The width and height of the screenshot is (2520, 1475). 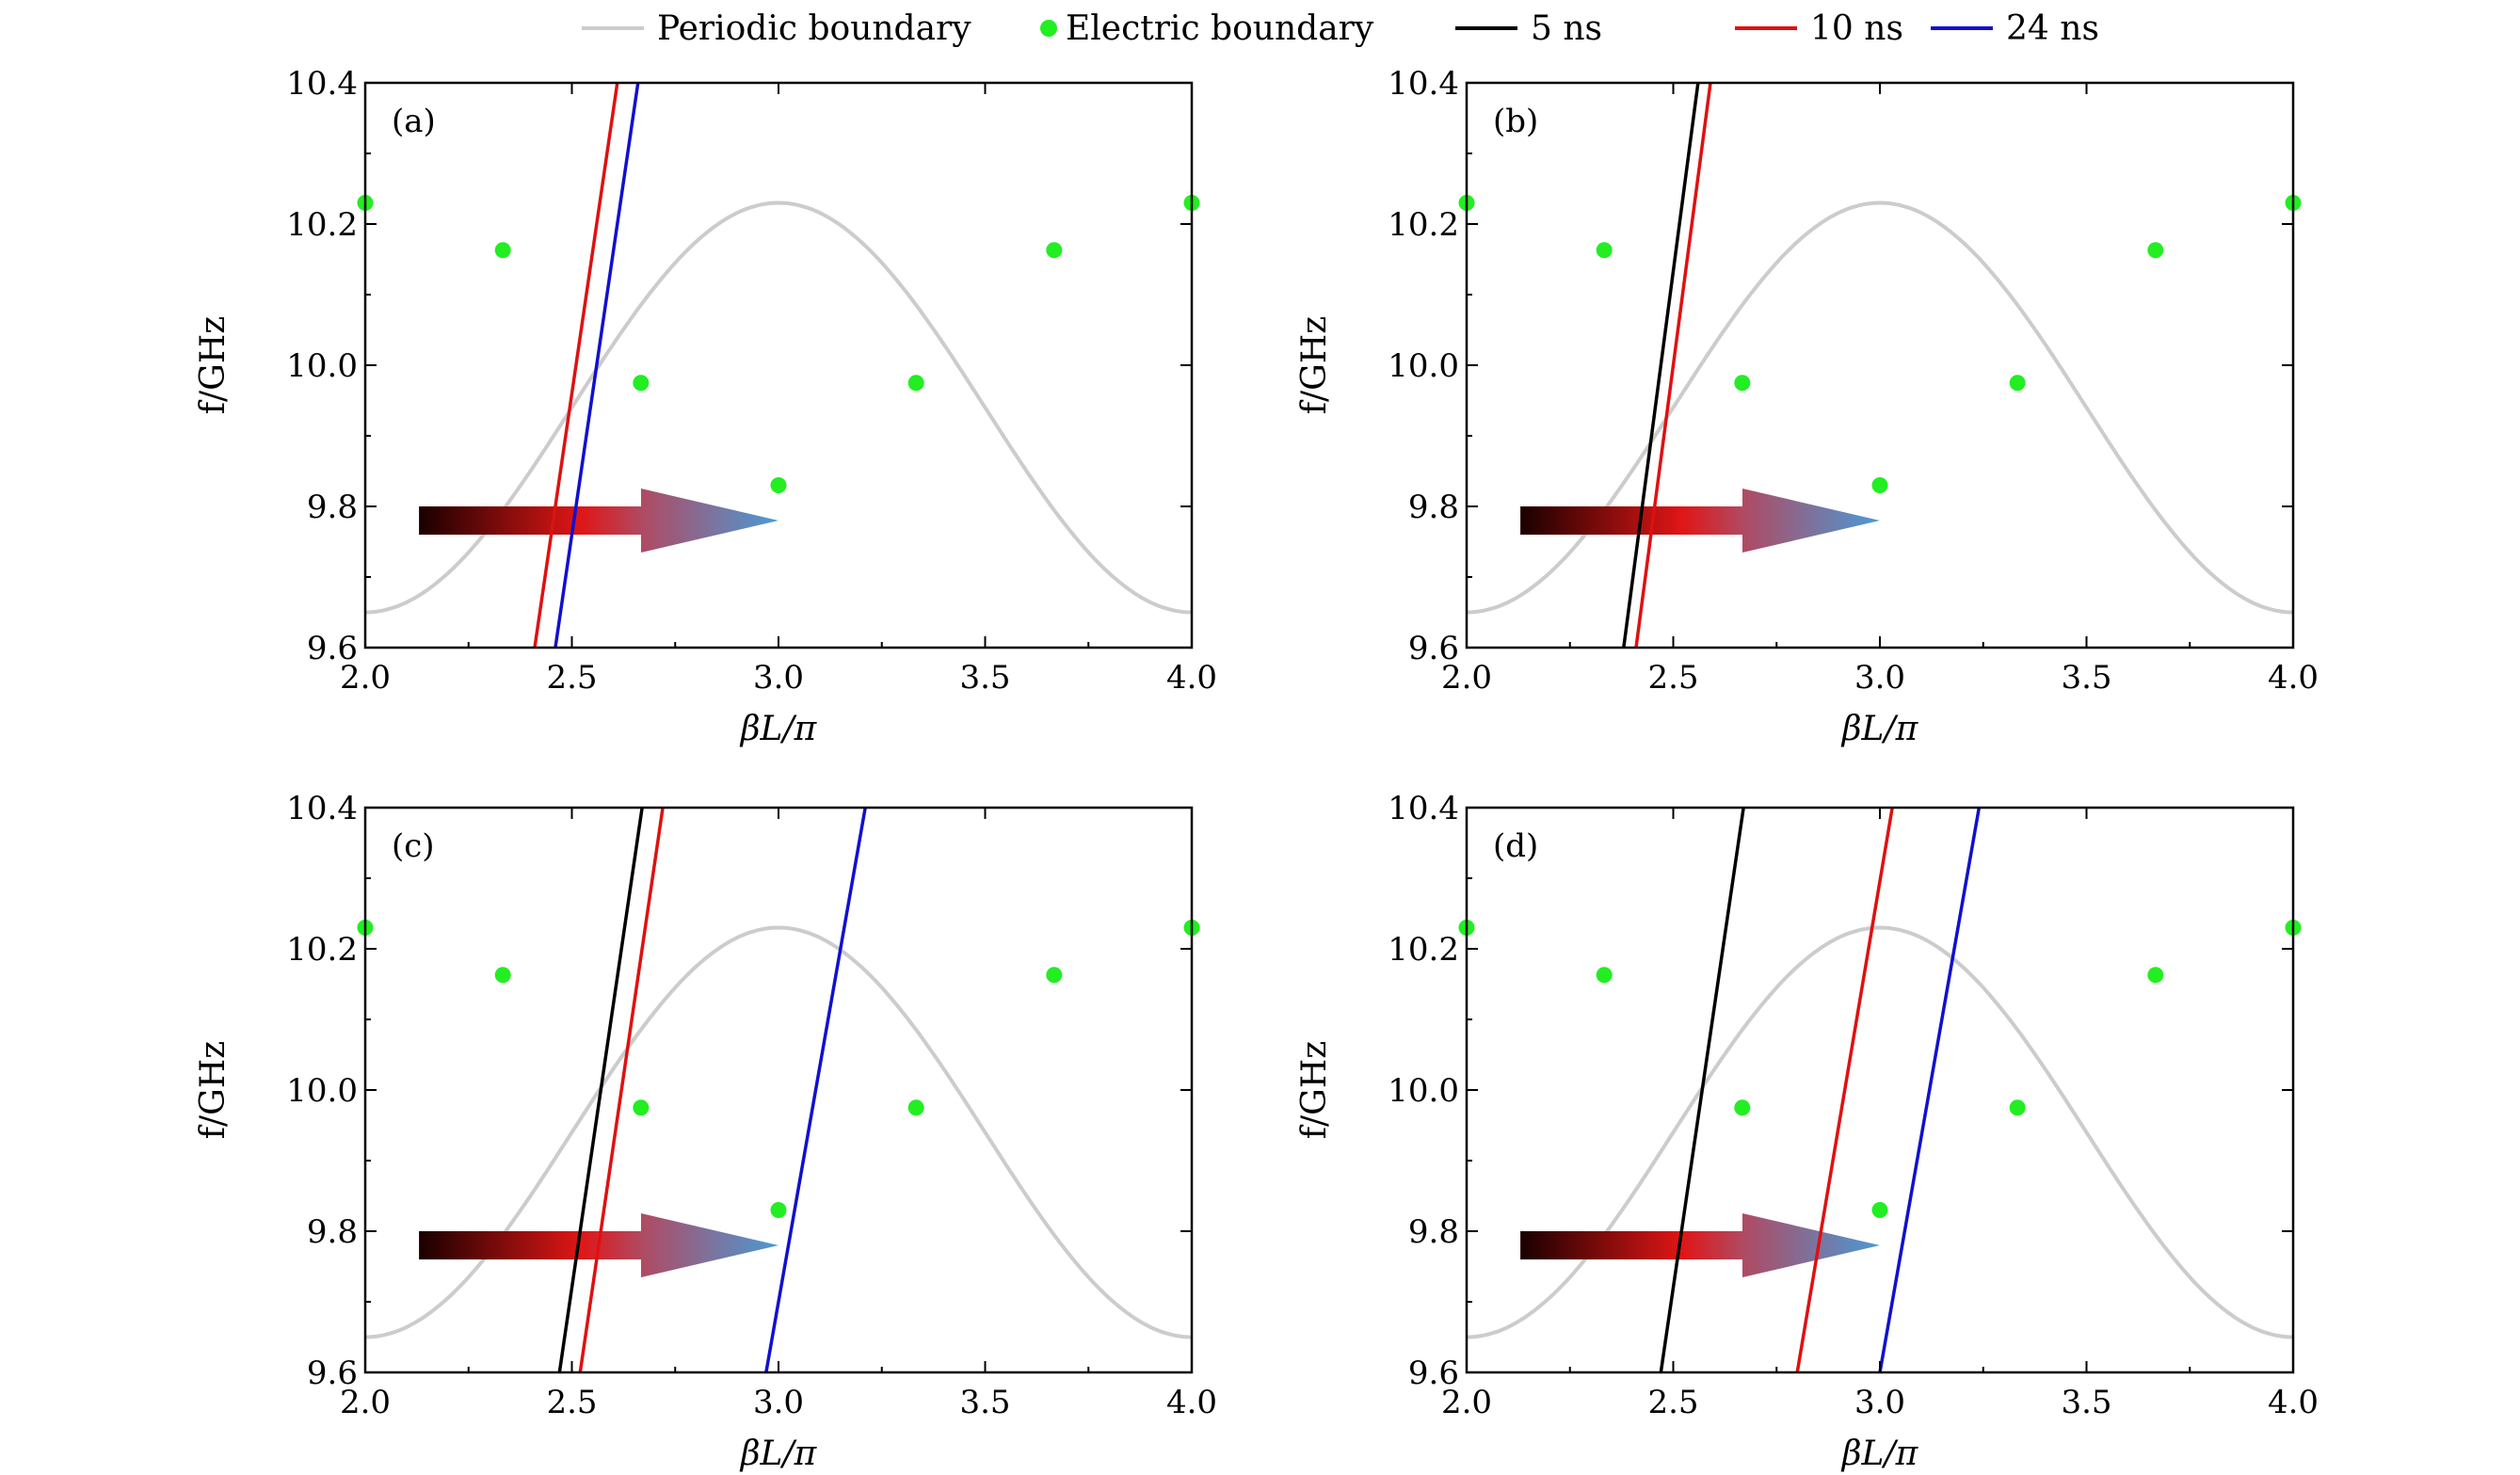 What do you see at coordinates (1515, 846) in the screenshot?
I see `panel-label: (d)` at bounding box center [1515, 846].